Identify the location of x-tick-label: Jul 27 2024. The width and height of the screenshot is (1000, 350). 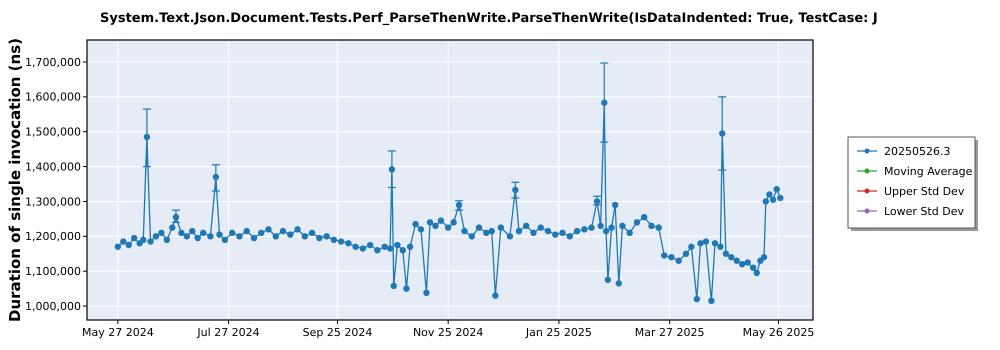
(228, 332).